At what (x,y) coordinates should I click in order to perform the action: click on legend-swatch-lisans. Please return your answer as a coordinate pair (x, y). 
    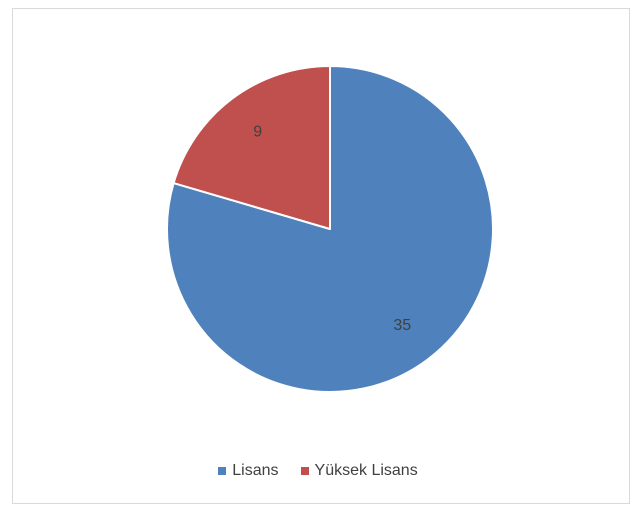
    Looking at the image, I should click on (222, 471).